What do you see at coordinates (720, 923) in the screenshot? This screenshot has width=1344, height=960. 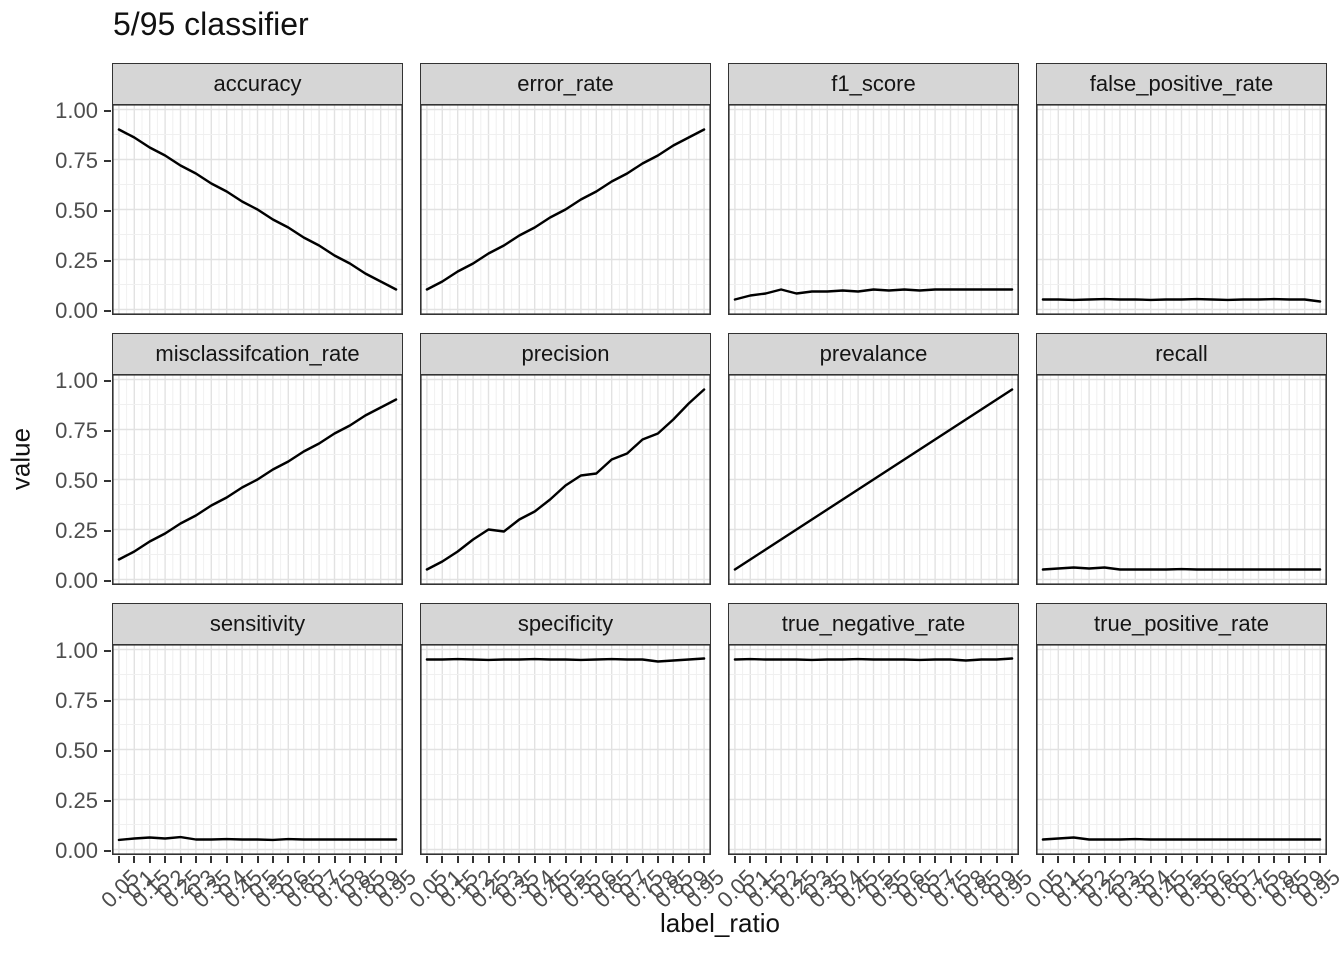 I see `x-axis-title: label_ratio` at bounding box center [720, 923].